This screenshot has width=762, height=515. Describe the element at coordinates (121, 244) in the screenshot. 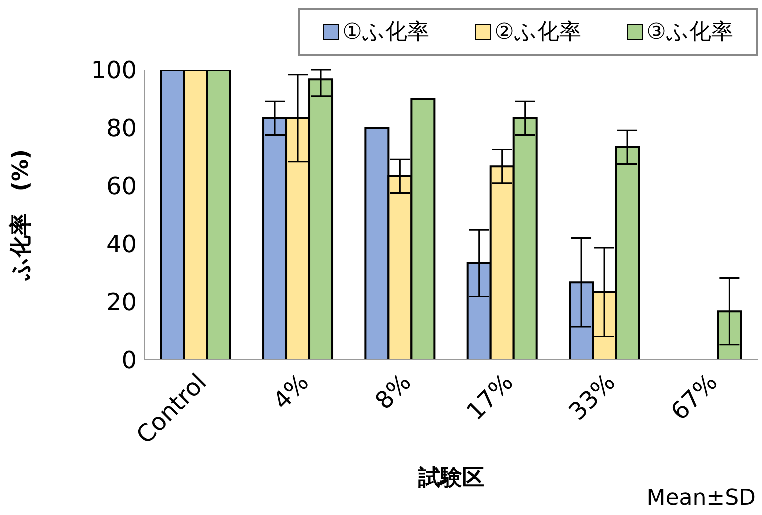

I see `y-tick-label: 40` at that location.